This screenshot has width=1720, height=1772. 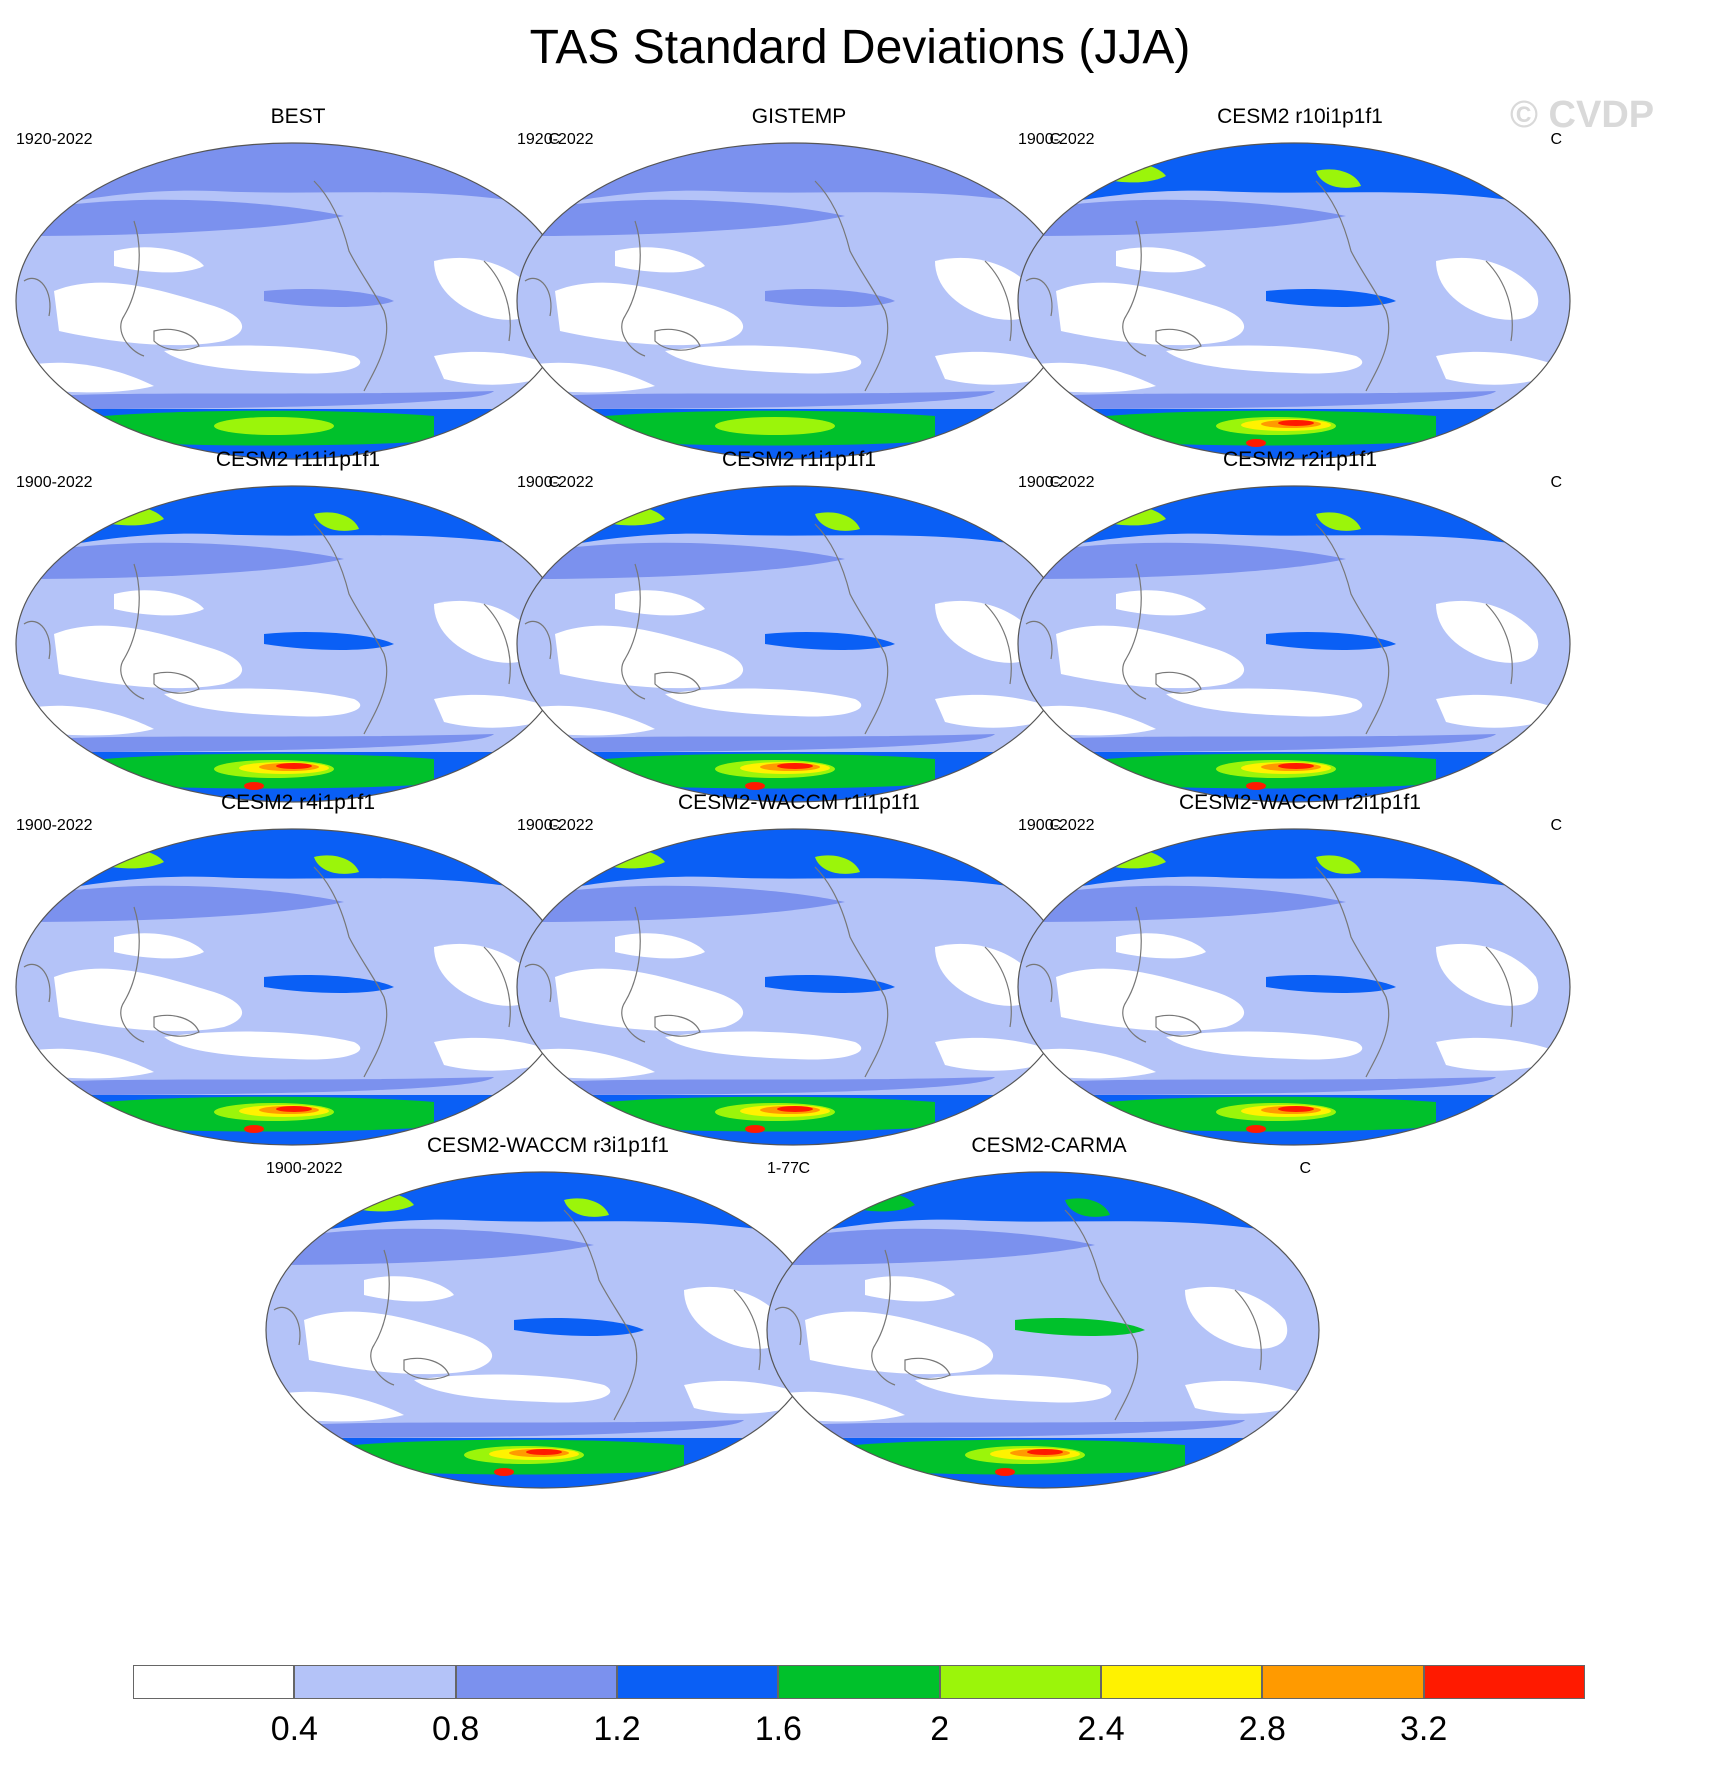 I want to click on panel-title: CESM2 r4i1p1f1, so click(x=298, y=802).